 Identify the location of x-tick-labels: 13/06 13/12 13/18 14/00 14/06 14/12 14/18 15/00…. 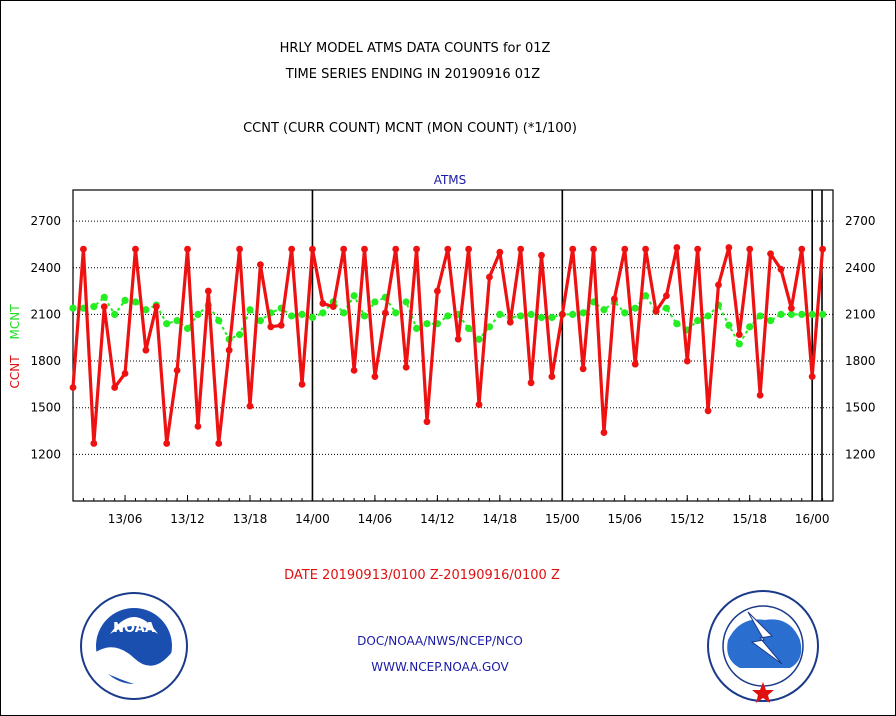
(453, 510).